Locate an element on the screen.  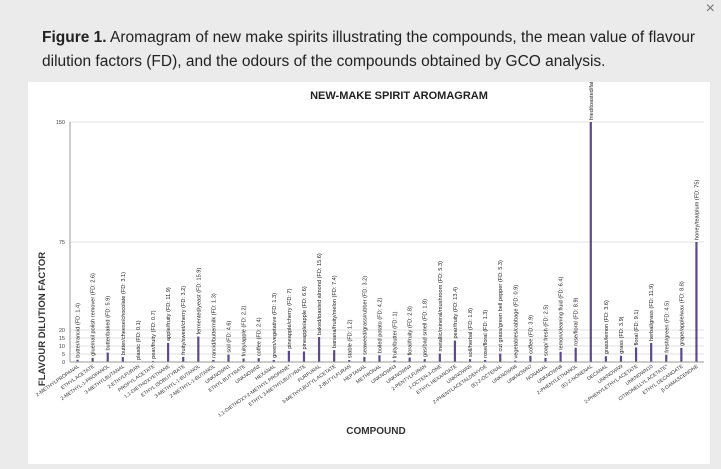
y-tick-label: 5 is located at coordinates (63, 355).